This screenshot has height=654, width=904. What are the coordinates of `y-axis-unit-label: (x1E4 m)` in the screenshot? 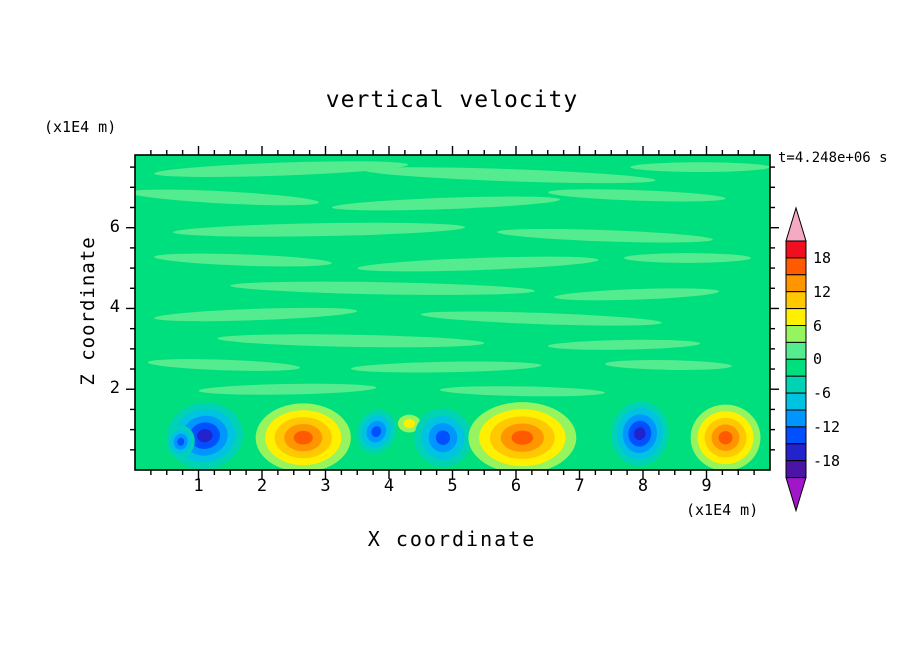 It's located at (80, 127).